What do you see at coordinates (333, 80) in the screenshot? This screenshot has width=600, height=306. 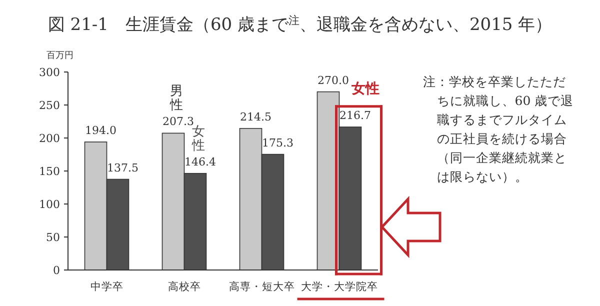 I see `data-label: 270.0` at bounding box center [333, 80].